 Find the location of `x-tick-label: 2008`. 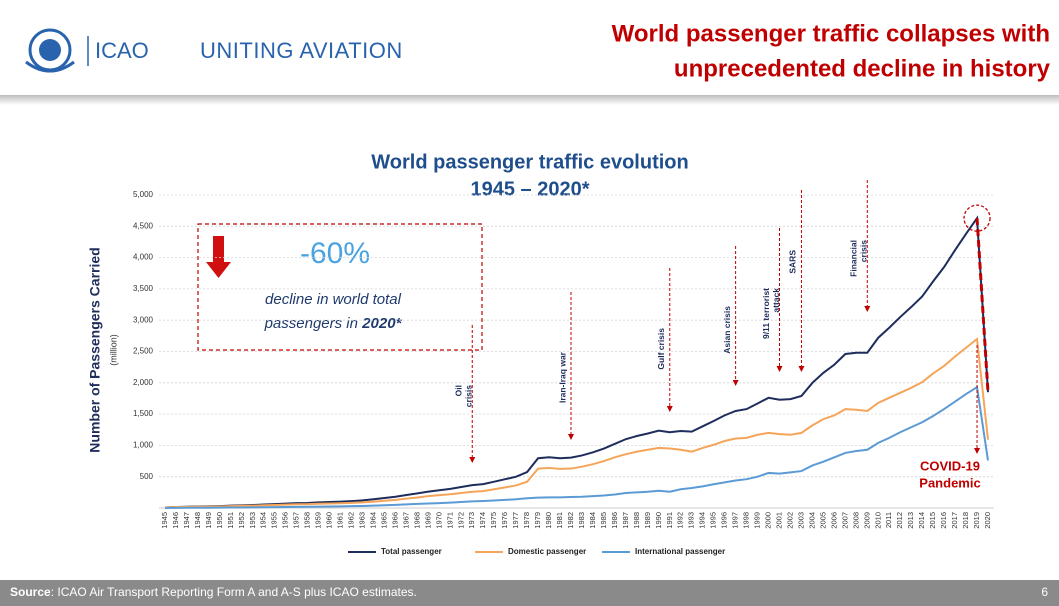

x-tick-label: 2008 is located at coordinates (855, 520).